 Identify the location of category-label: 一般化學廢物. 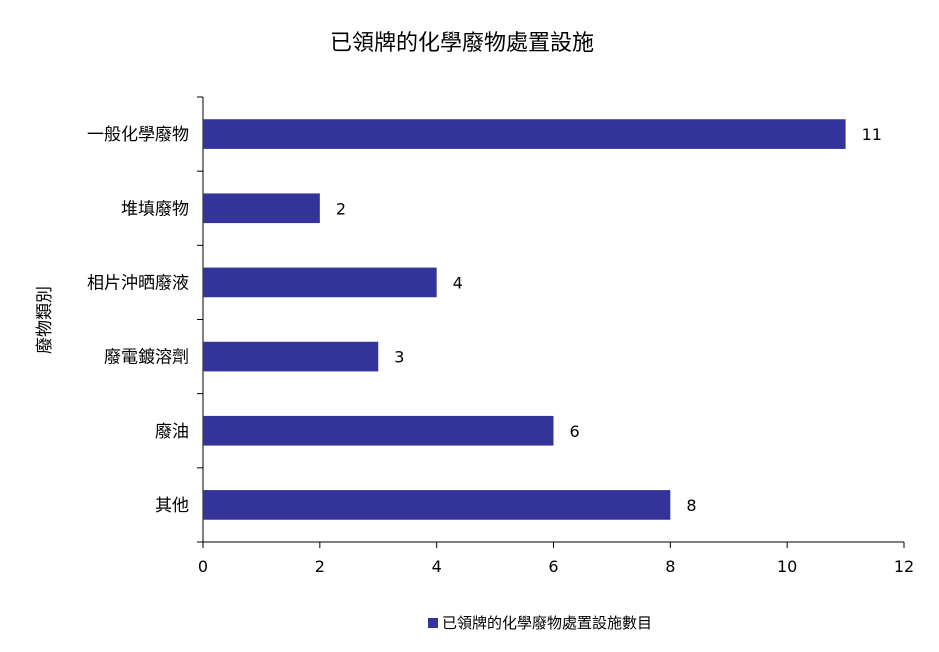
(138, 135).